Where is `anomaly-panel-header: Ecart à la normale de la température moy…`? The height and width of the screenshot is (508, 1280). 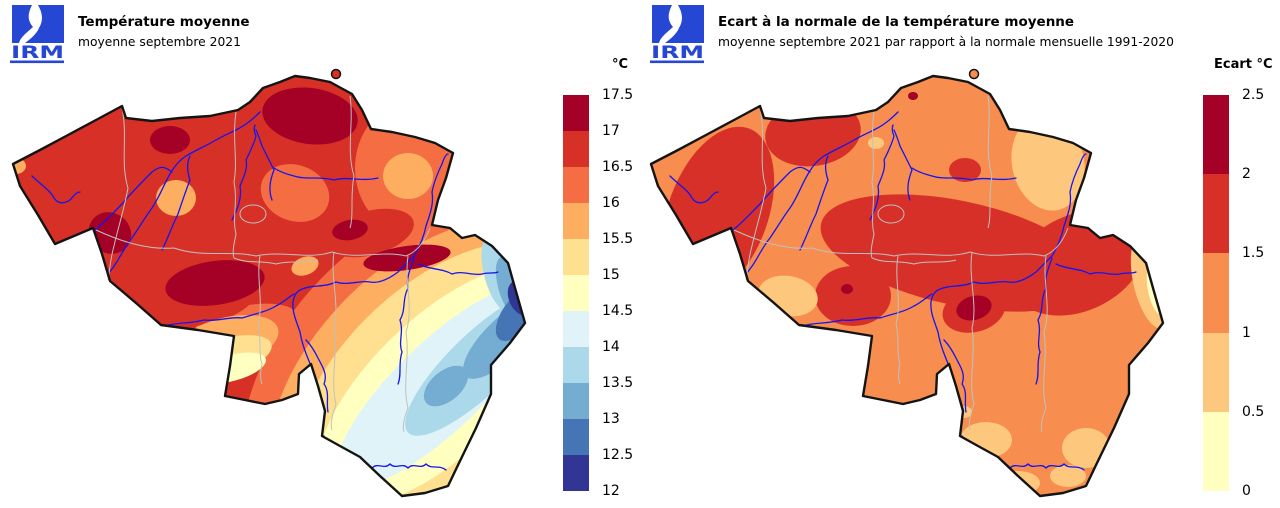 anomaly-panel-header: Ecart à la normale de la température moy… is located at coordinates (946, 31).